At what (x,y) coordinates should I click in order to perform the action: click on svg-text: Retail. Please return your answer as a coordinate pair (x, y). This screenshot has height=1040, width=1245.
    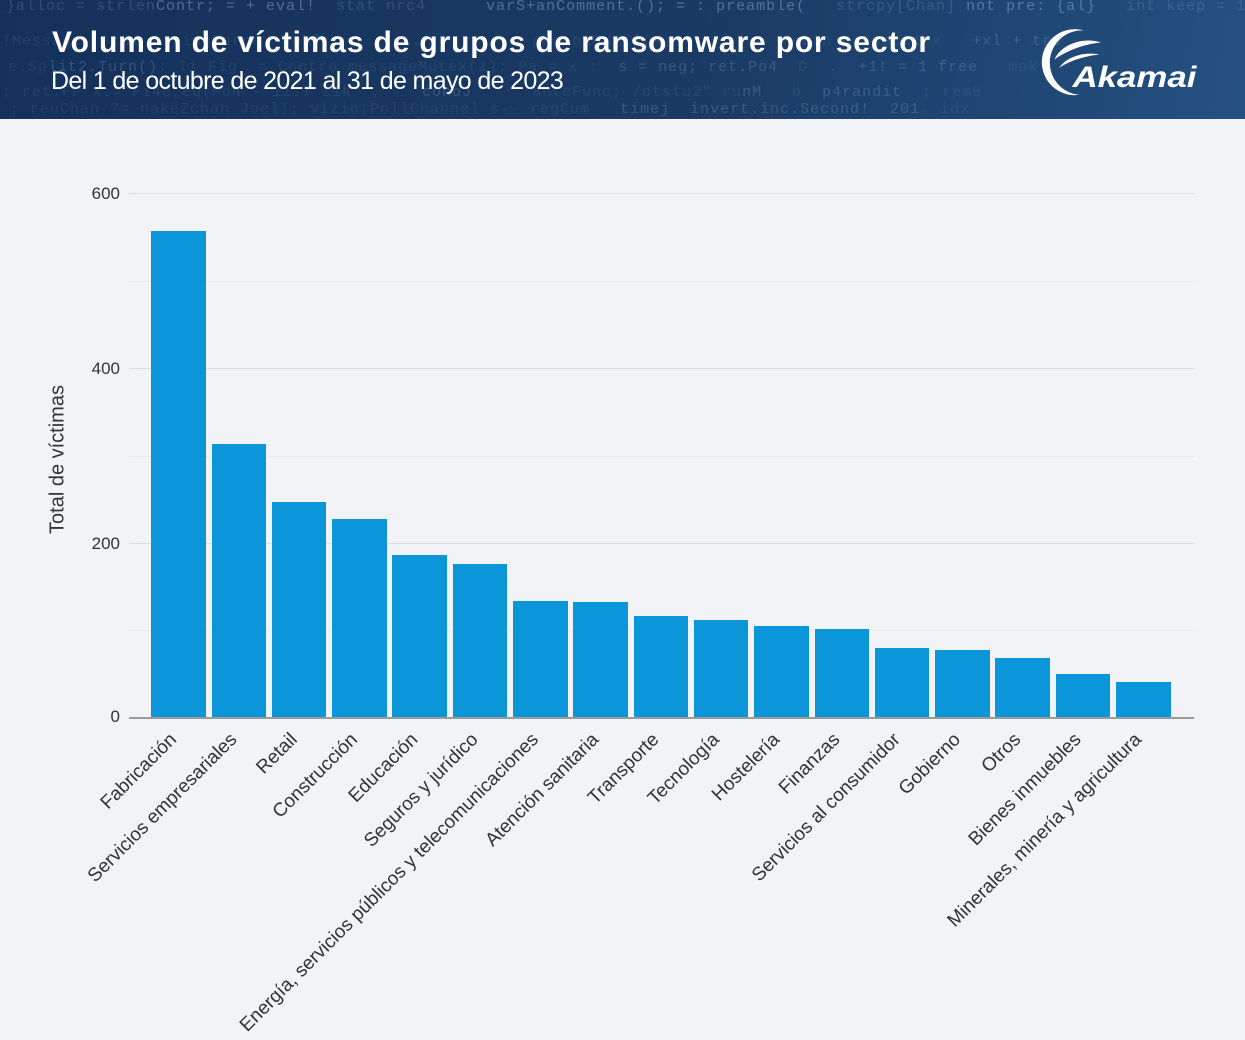
    Looking at the image, I should click on (276, 753).